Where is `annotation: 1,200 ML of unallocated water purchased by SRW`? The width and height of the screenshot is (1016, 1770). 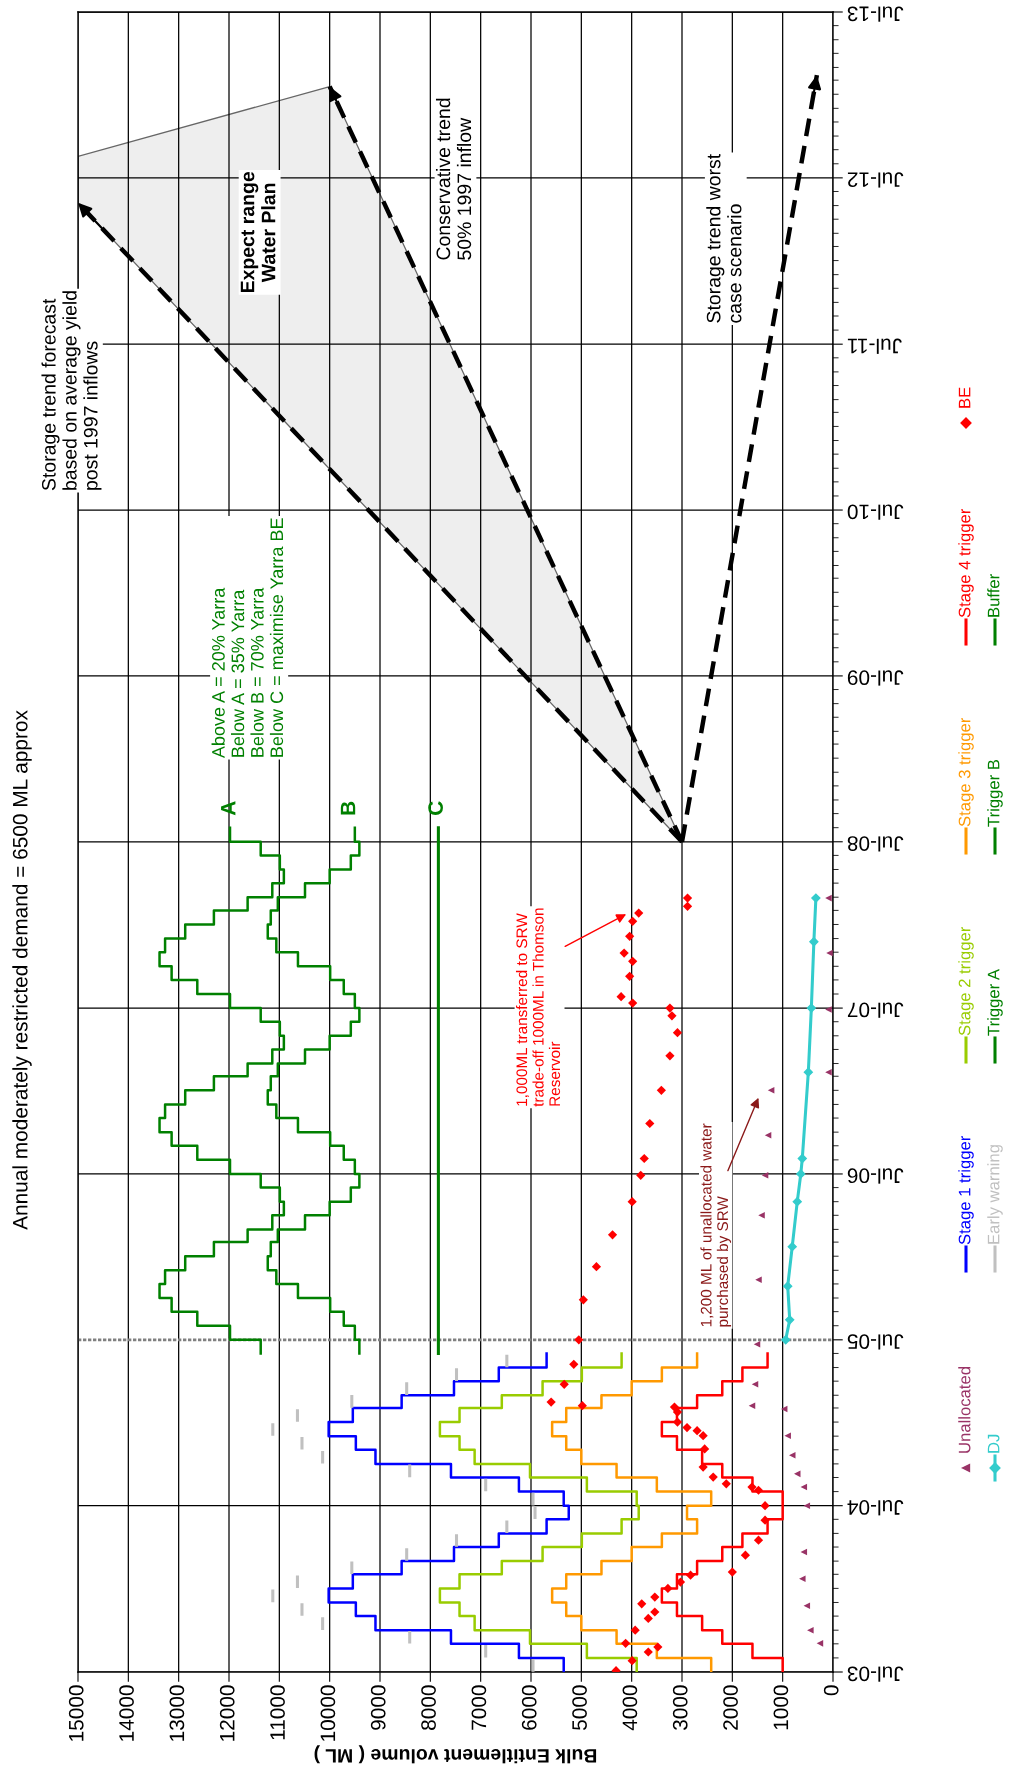 annotation: 1,200 ML of unallocated water purchased by SRW is located at coordinates (716, 1225).